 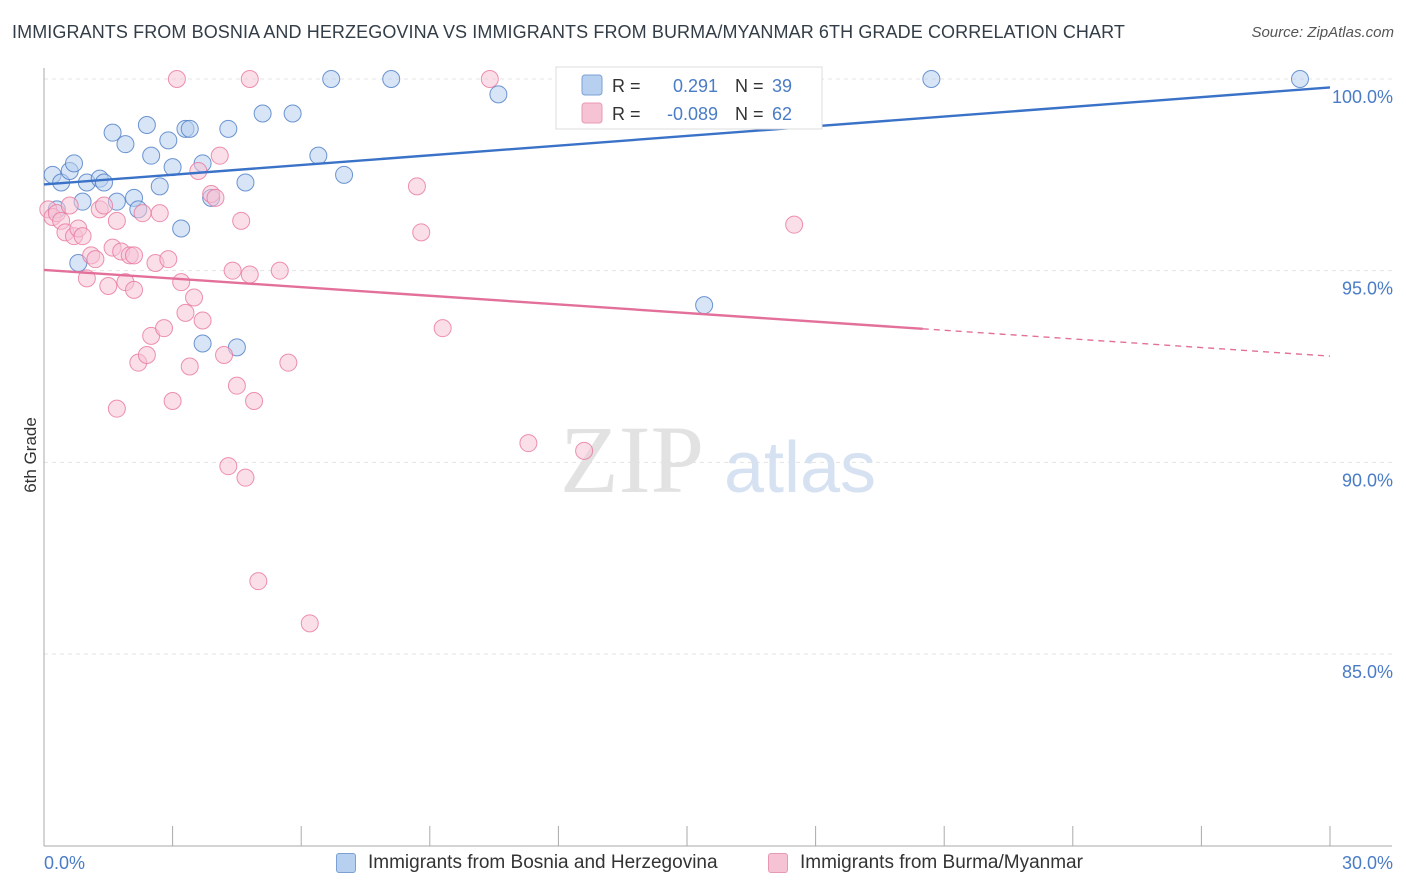 What do you see at coordinates (483, 299) in the screenshot?
I see `trend-line-burma` at bounding box center [483, 299].